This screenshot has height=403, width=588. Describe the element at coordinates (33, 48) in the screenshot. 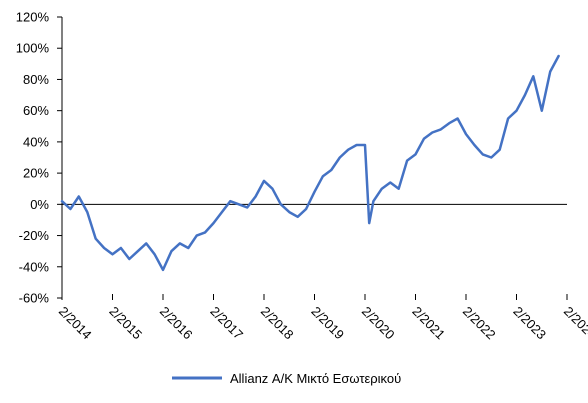

I see `y-tick-label: 100%` at that location.